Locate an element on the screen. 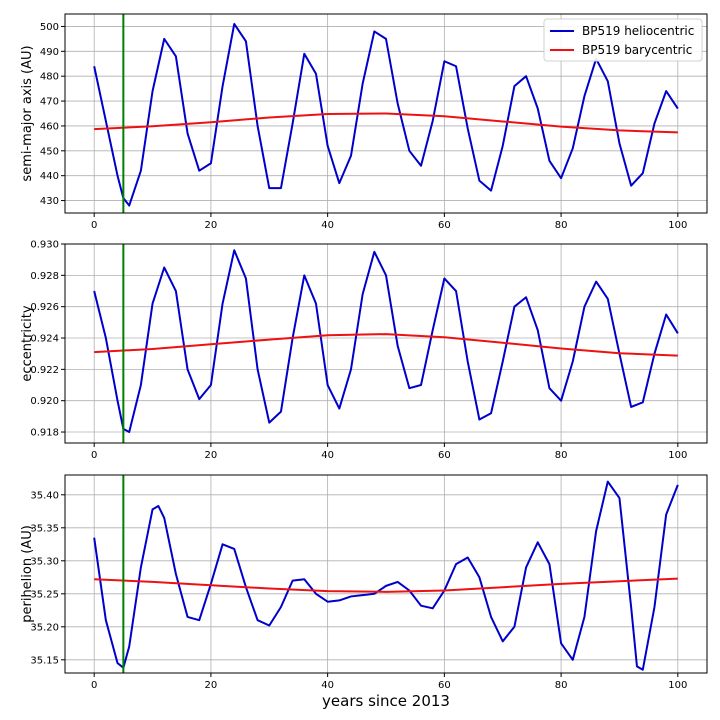  y-tick-label: 500 is located at coordinates (49, 27).